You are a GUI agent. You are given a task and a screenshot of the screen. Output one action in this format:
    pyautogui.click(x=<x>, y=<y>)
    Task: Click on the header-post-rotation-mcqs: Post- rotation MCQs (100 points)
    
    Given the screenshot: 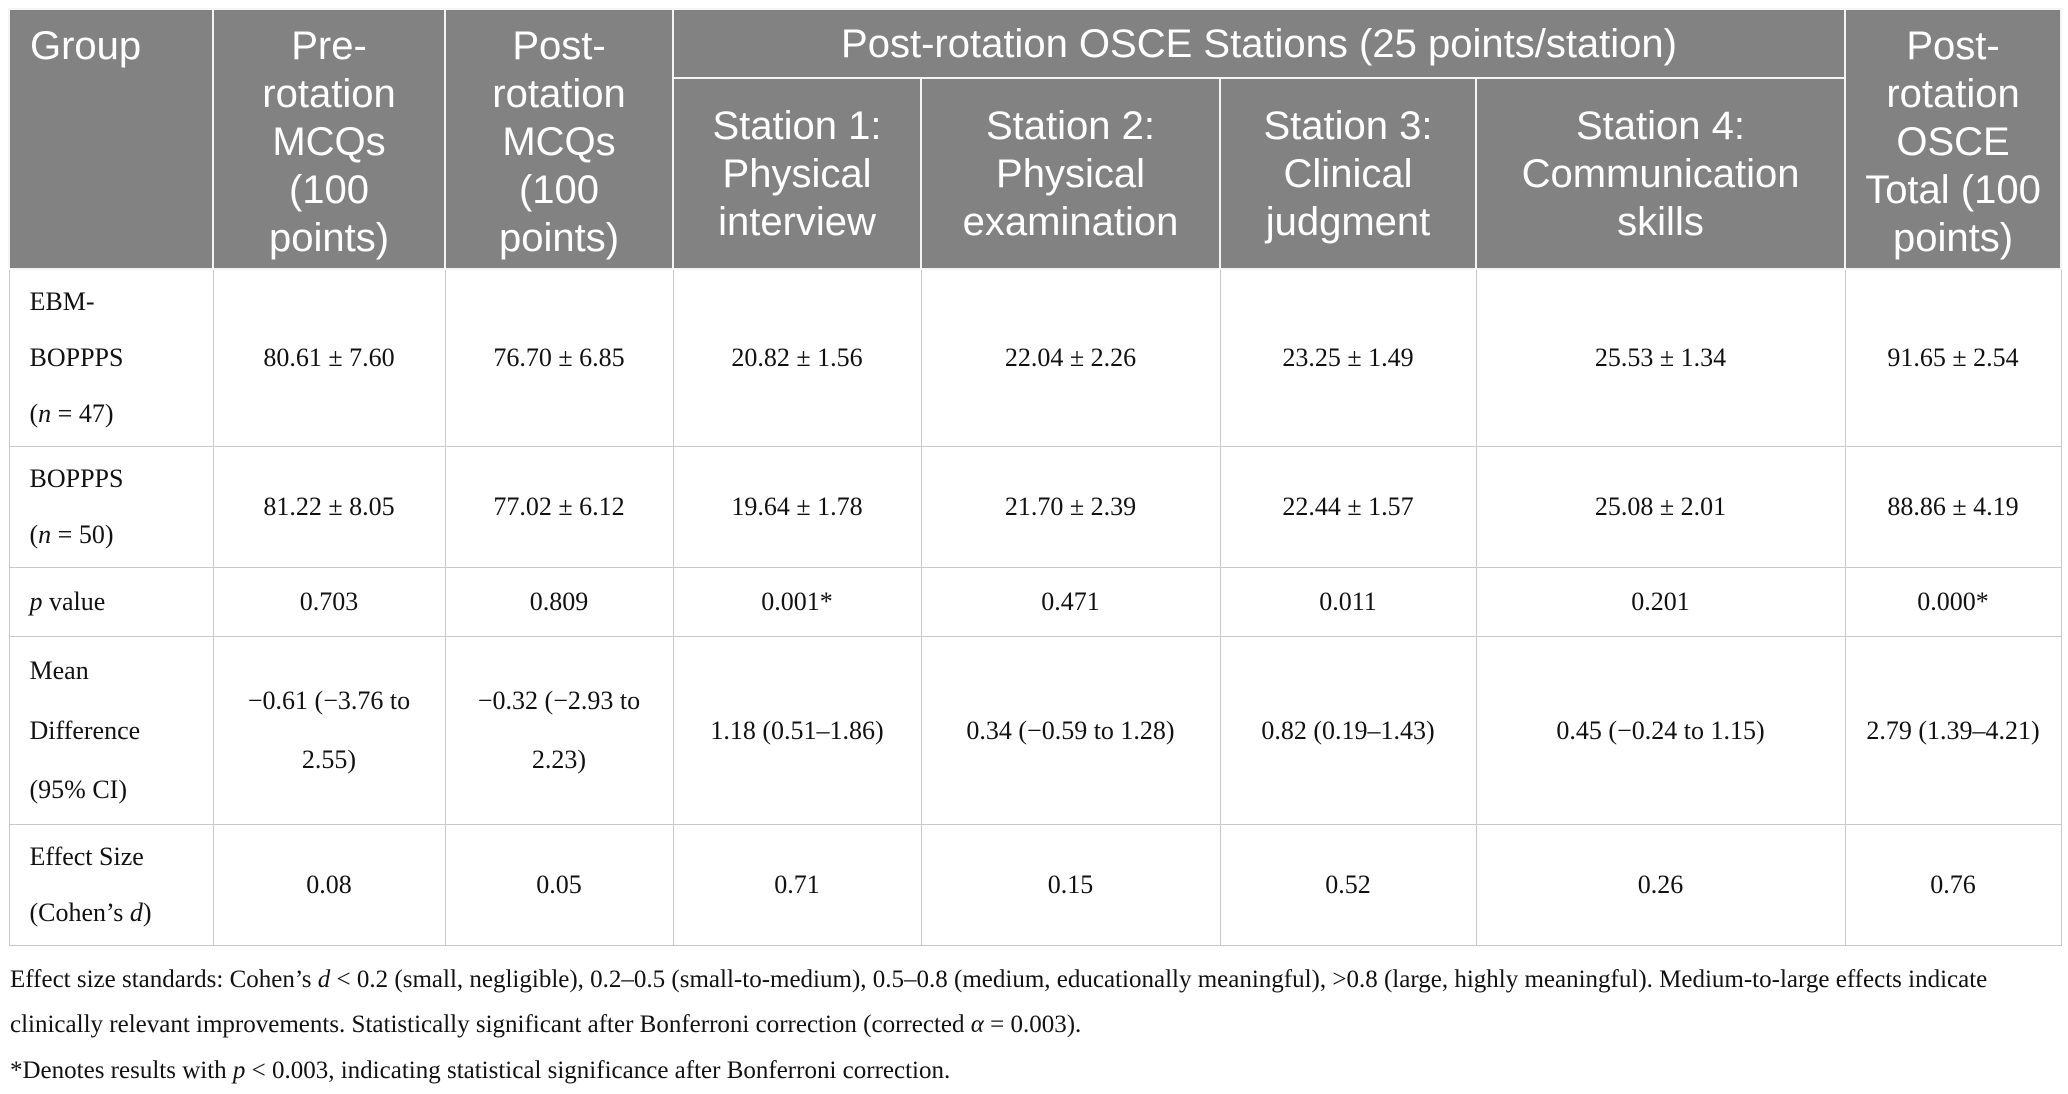 What is the action you would take?
    pyautogui.click(x=559, y=139)
    